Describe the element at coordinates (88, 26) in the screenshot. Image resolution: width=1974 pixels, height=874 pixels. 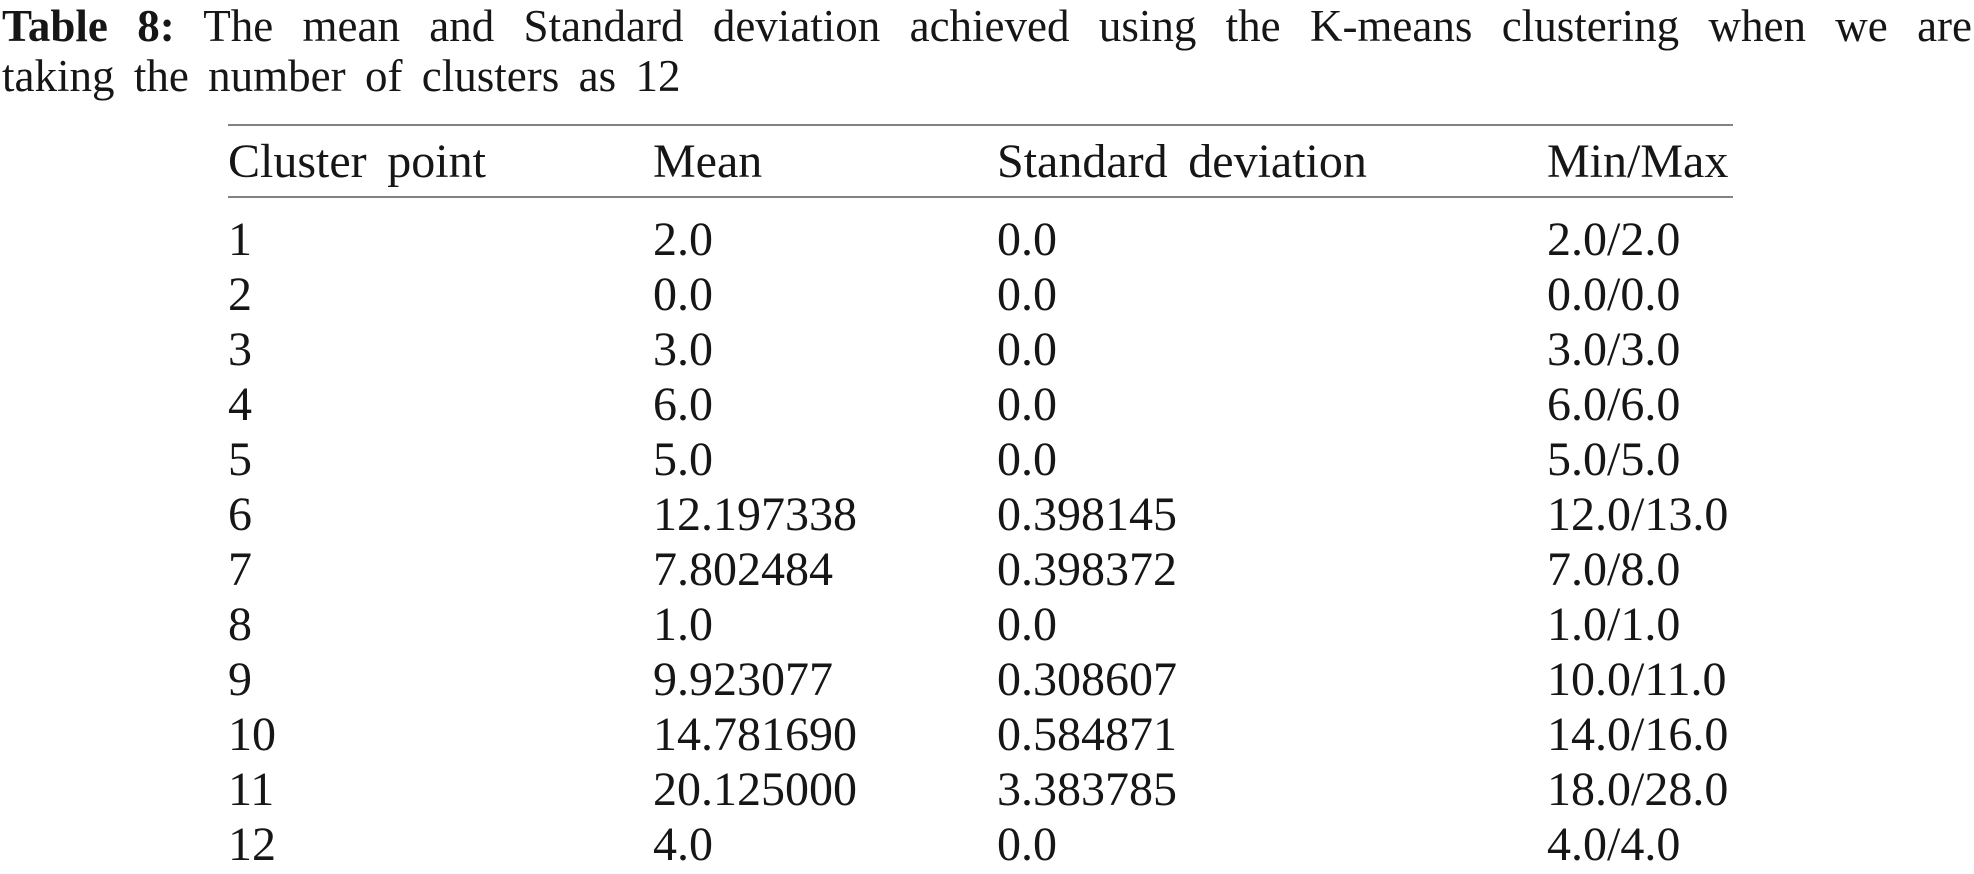
I see `caption-table-label: Table 8:` at that location.